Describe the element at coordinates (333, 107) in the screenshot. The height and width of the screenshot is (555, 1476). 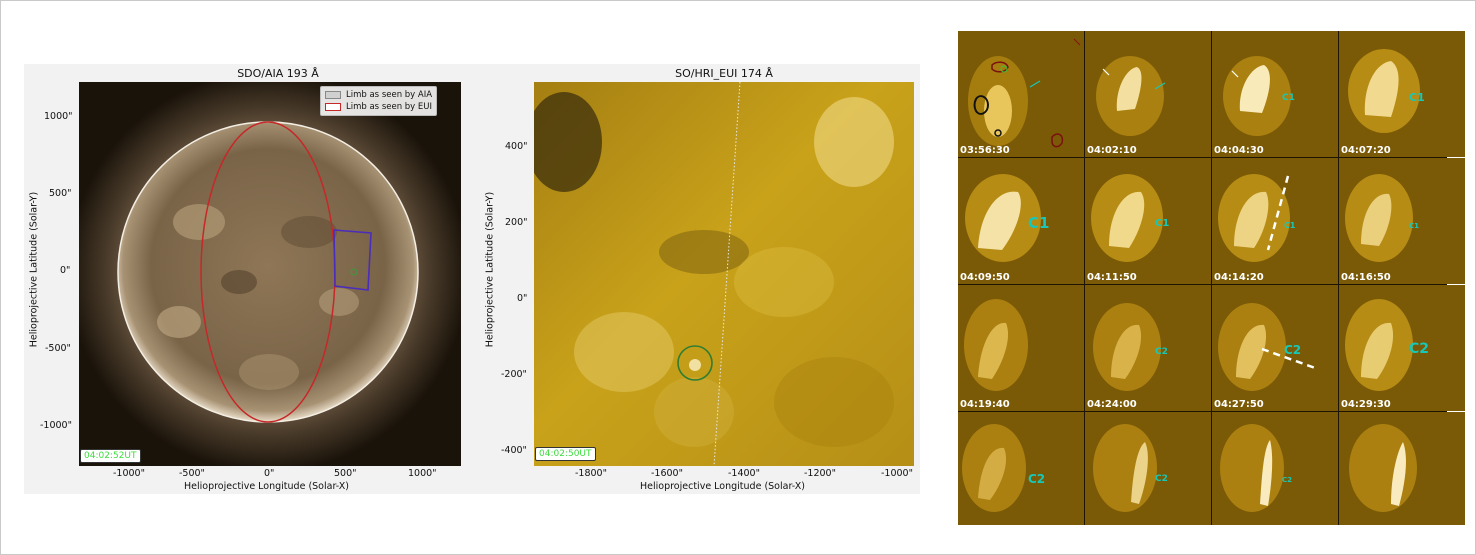
I see `legend-swatch-eui` at that location.